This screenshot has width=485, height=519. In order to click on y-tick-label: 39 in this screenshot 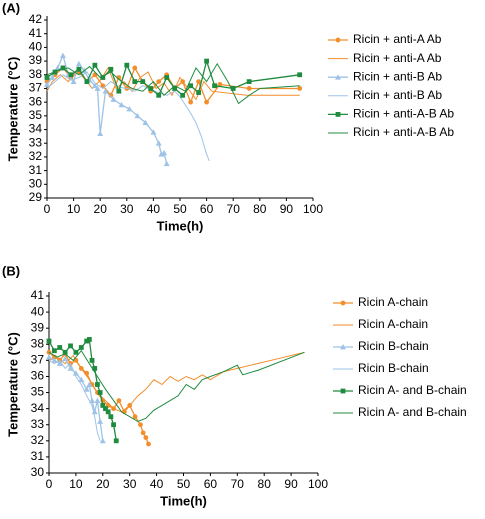, I will do `click(38, 327)`.